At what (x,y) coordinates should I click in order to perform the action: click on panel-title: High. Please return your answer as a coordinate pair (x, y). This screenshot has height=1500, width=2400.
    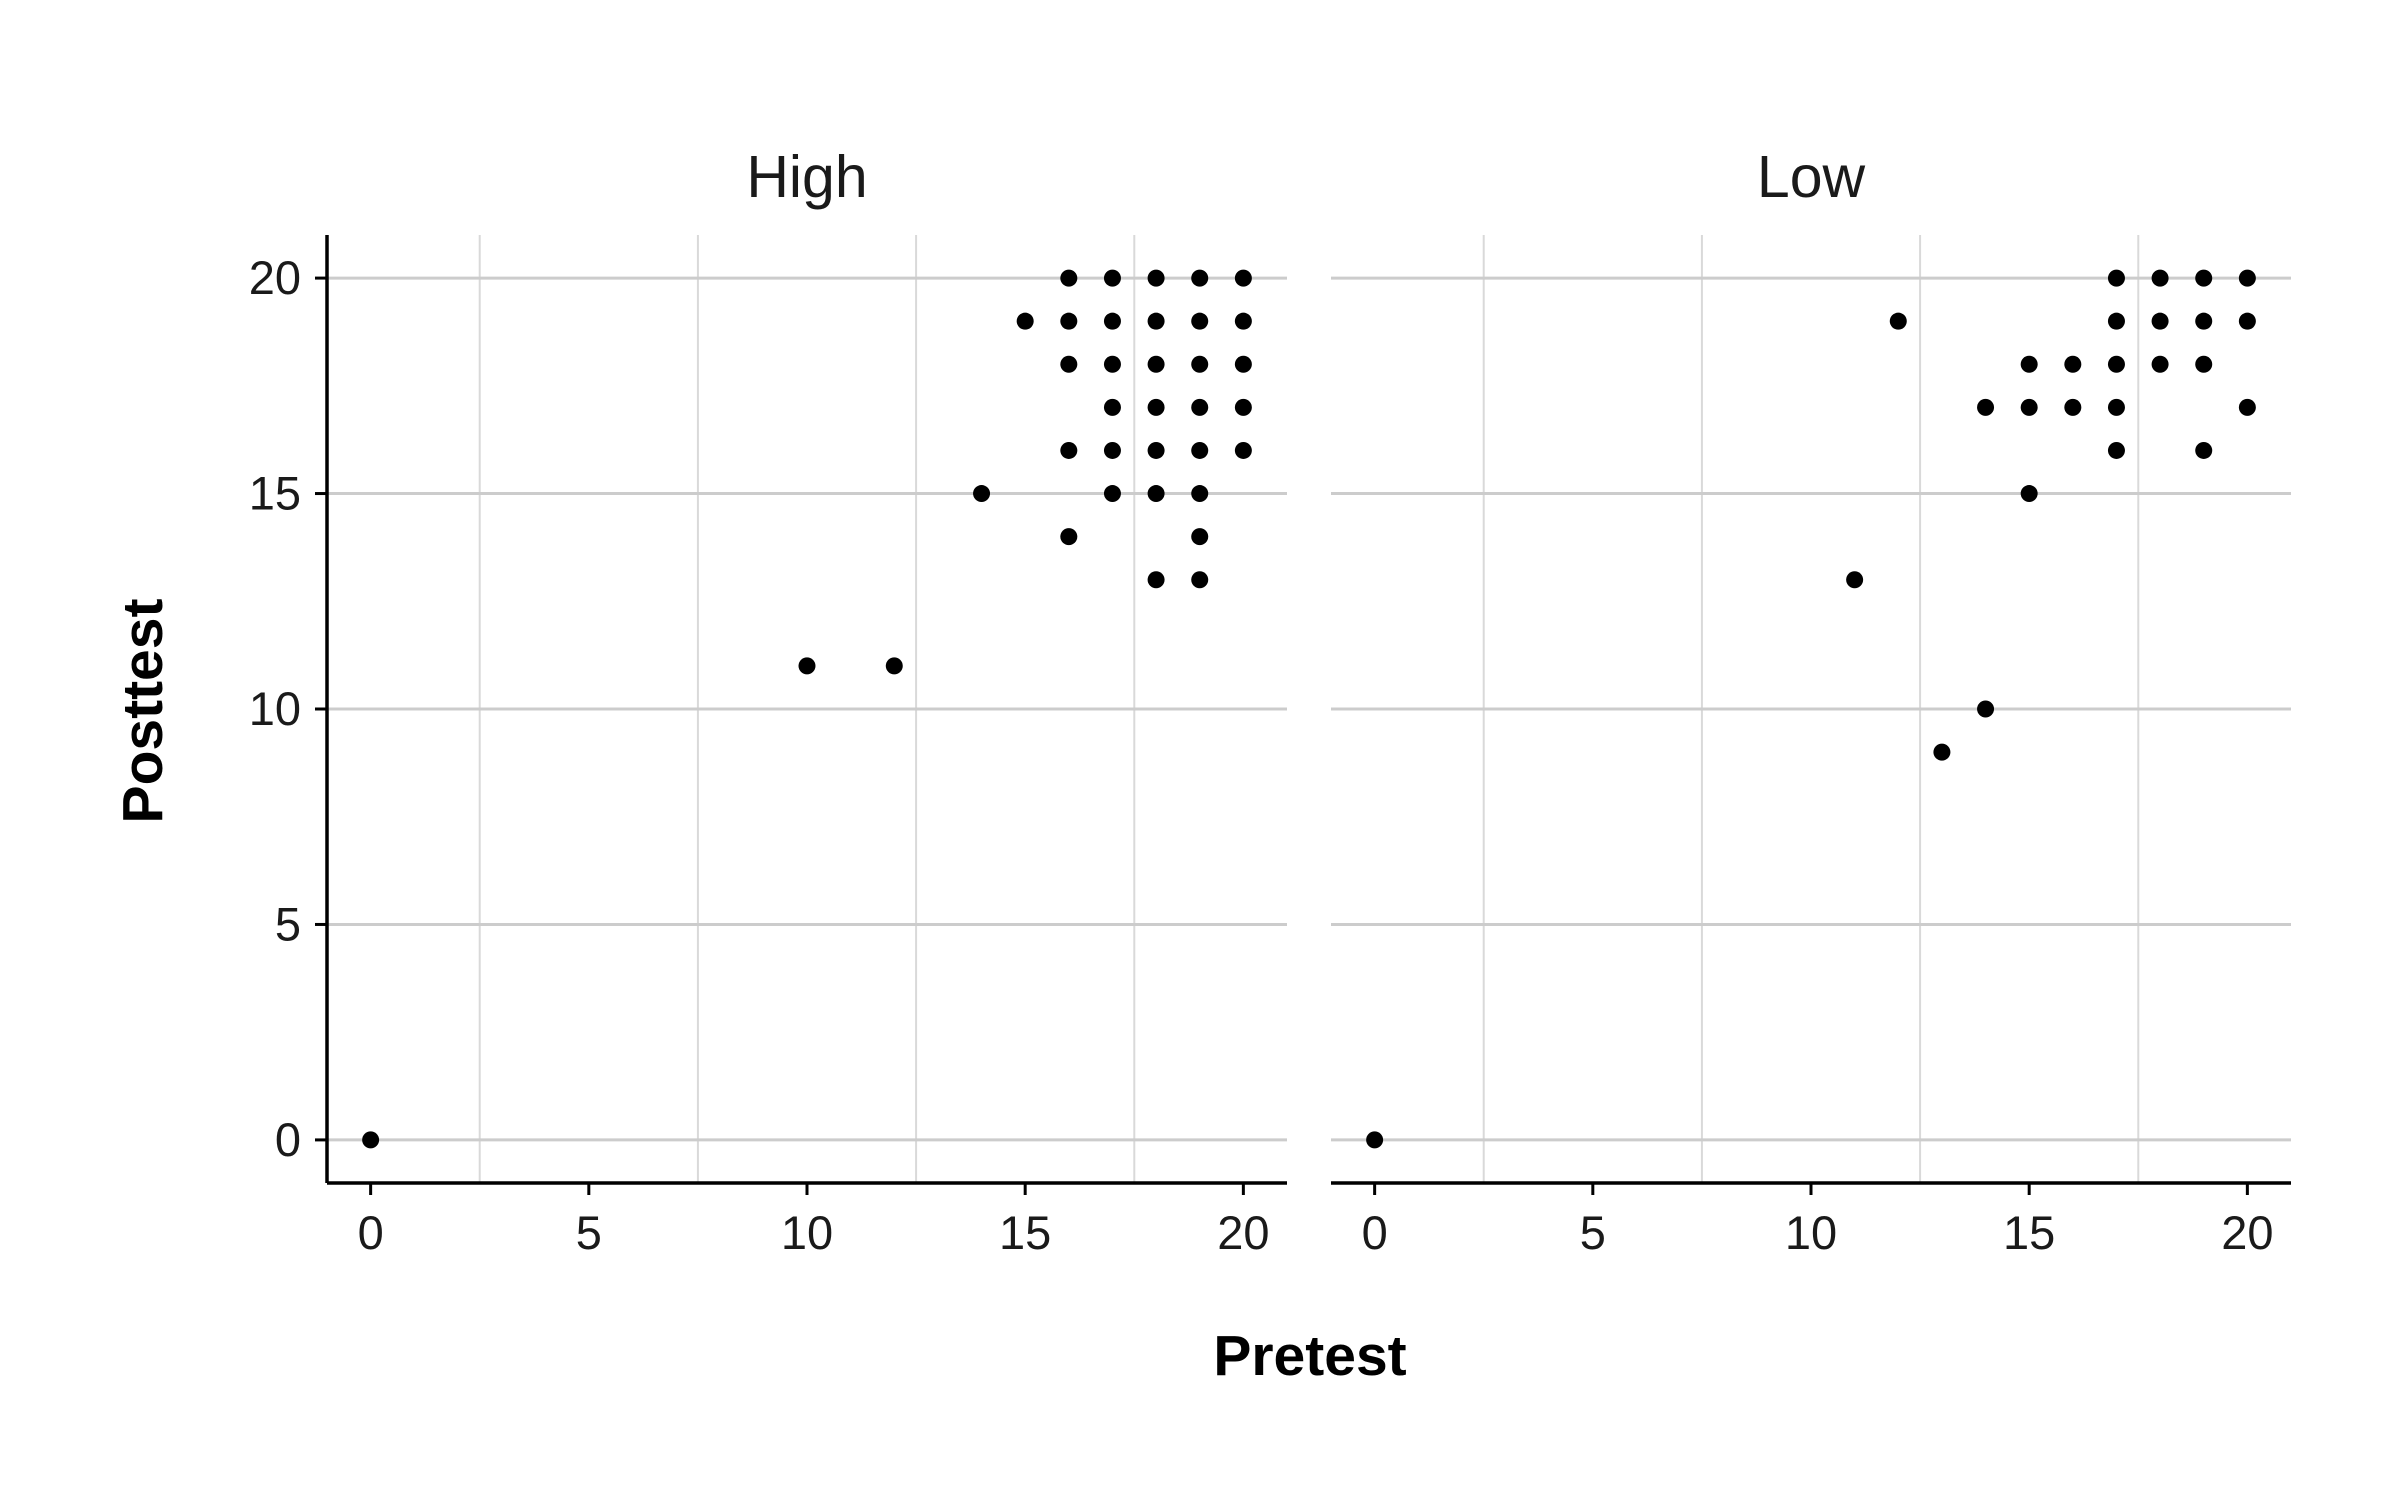
    Looking at the image, I should click on (806, 177).